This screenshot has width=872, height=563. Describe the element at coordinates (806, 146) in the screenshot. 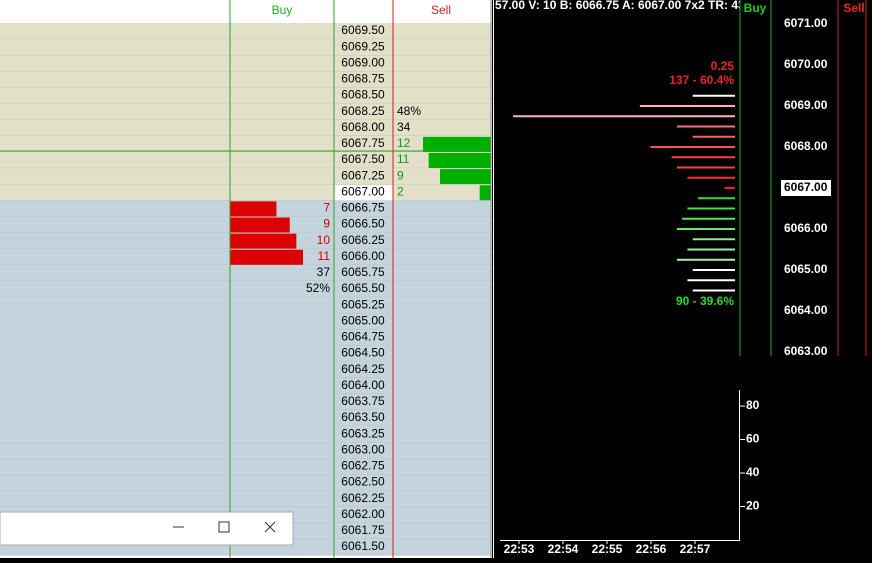

I see `price-label: 6068.00` at that location.